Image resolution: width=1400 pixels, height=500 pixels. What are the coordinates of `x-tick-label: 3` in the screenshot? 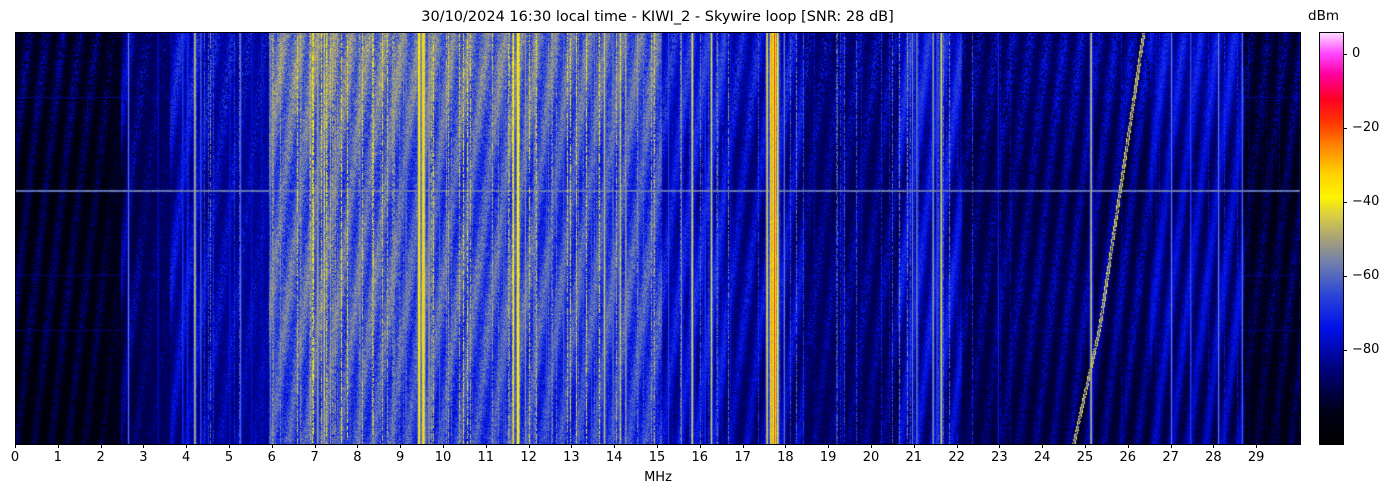 It's located at (143, 457).